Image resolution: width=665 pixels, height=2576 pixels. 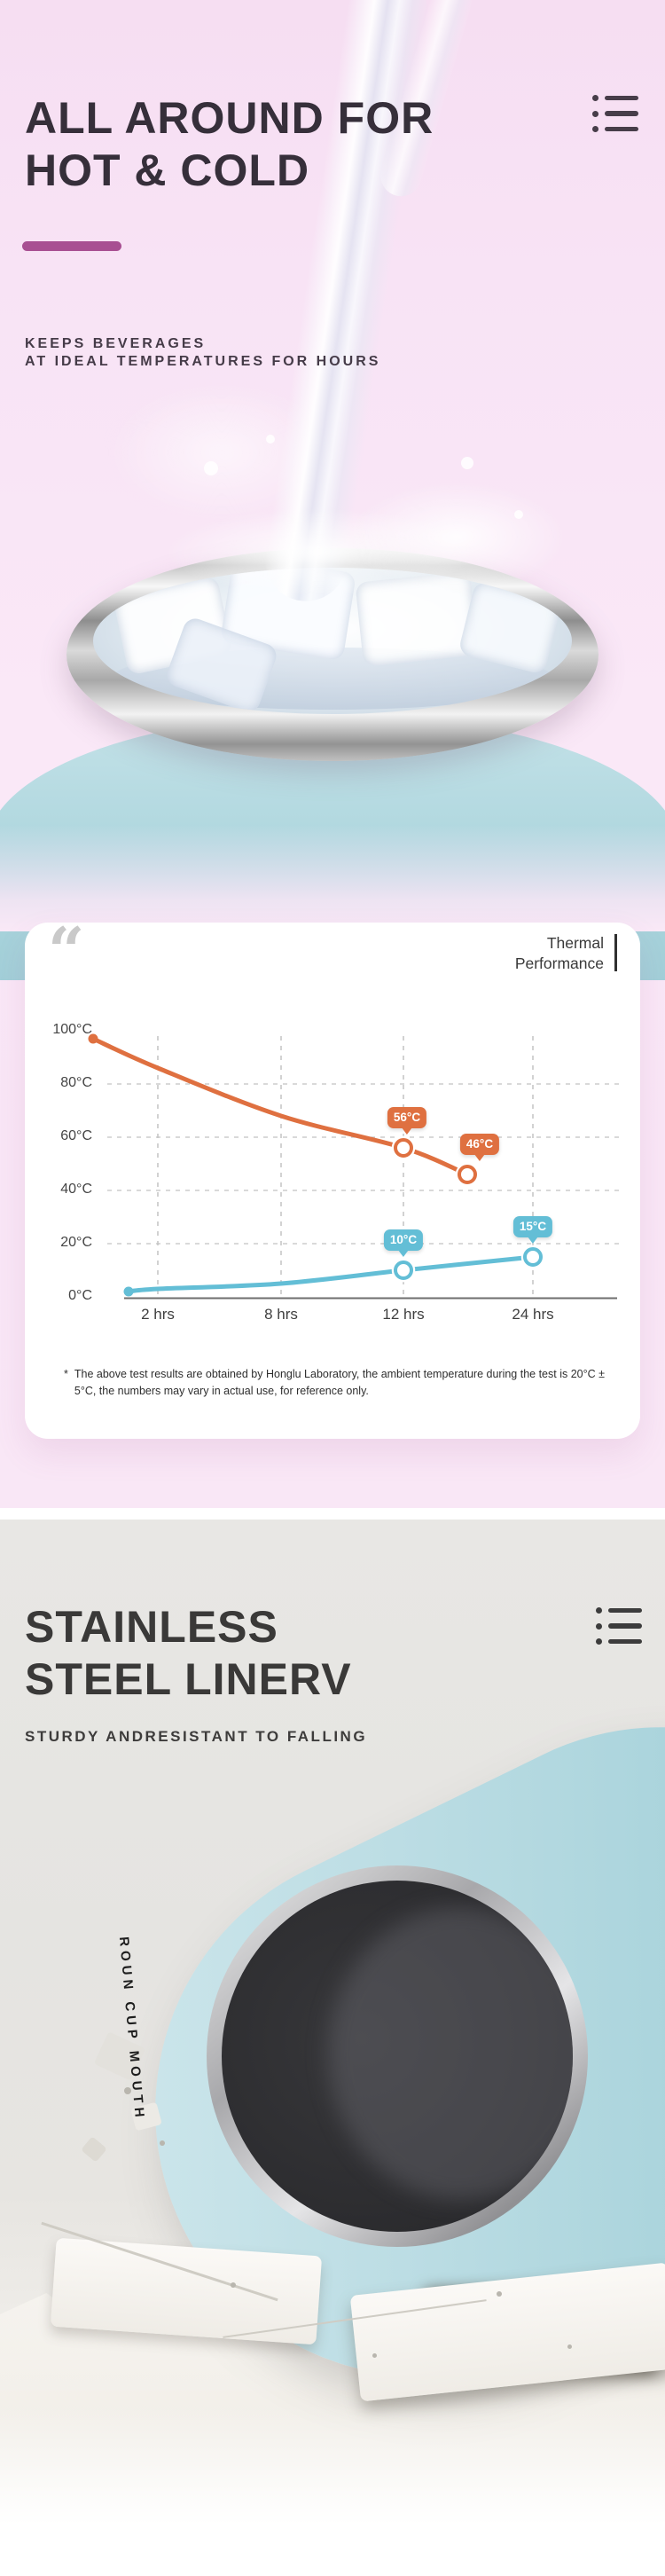 What do you see at coordinates (80, 1295) in the screenshot?
I see `y-tick-label: 0°C` at bounding box center [80, 1295].